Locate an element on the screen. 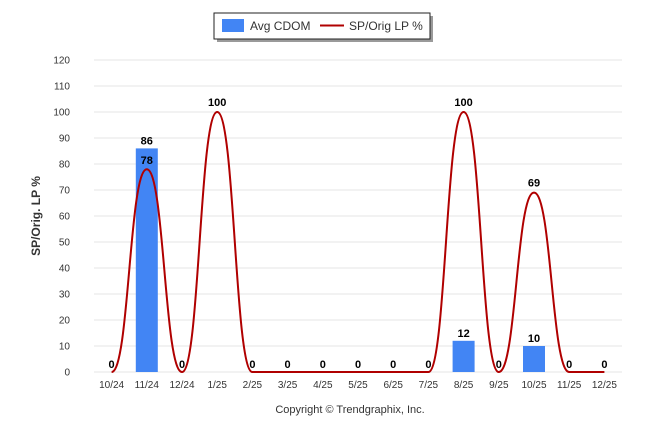 The height and width of the screenshot is (434, 646). x-tick-label: 4/25 is located at coordinates (323, 385).